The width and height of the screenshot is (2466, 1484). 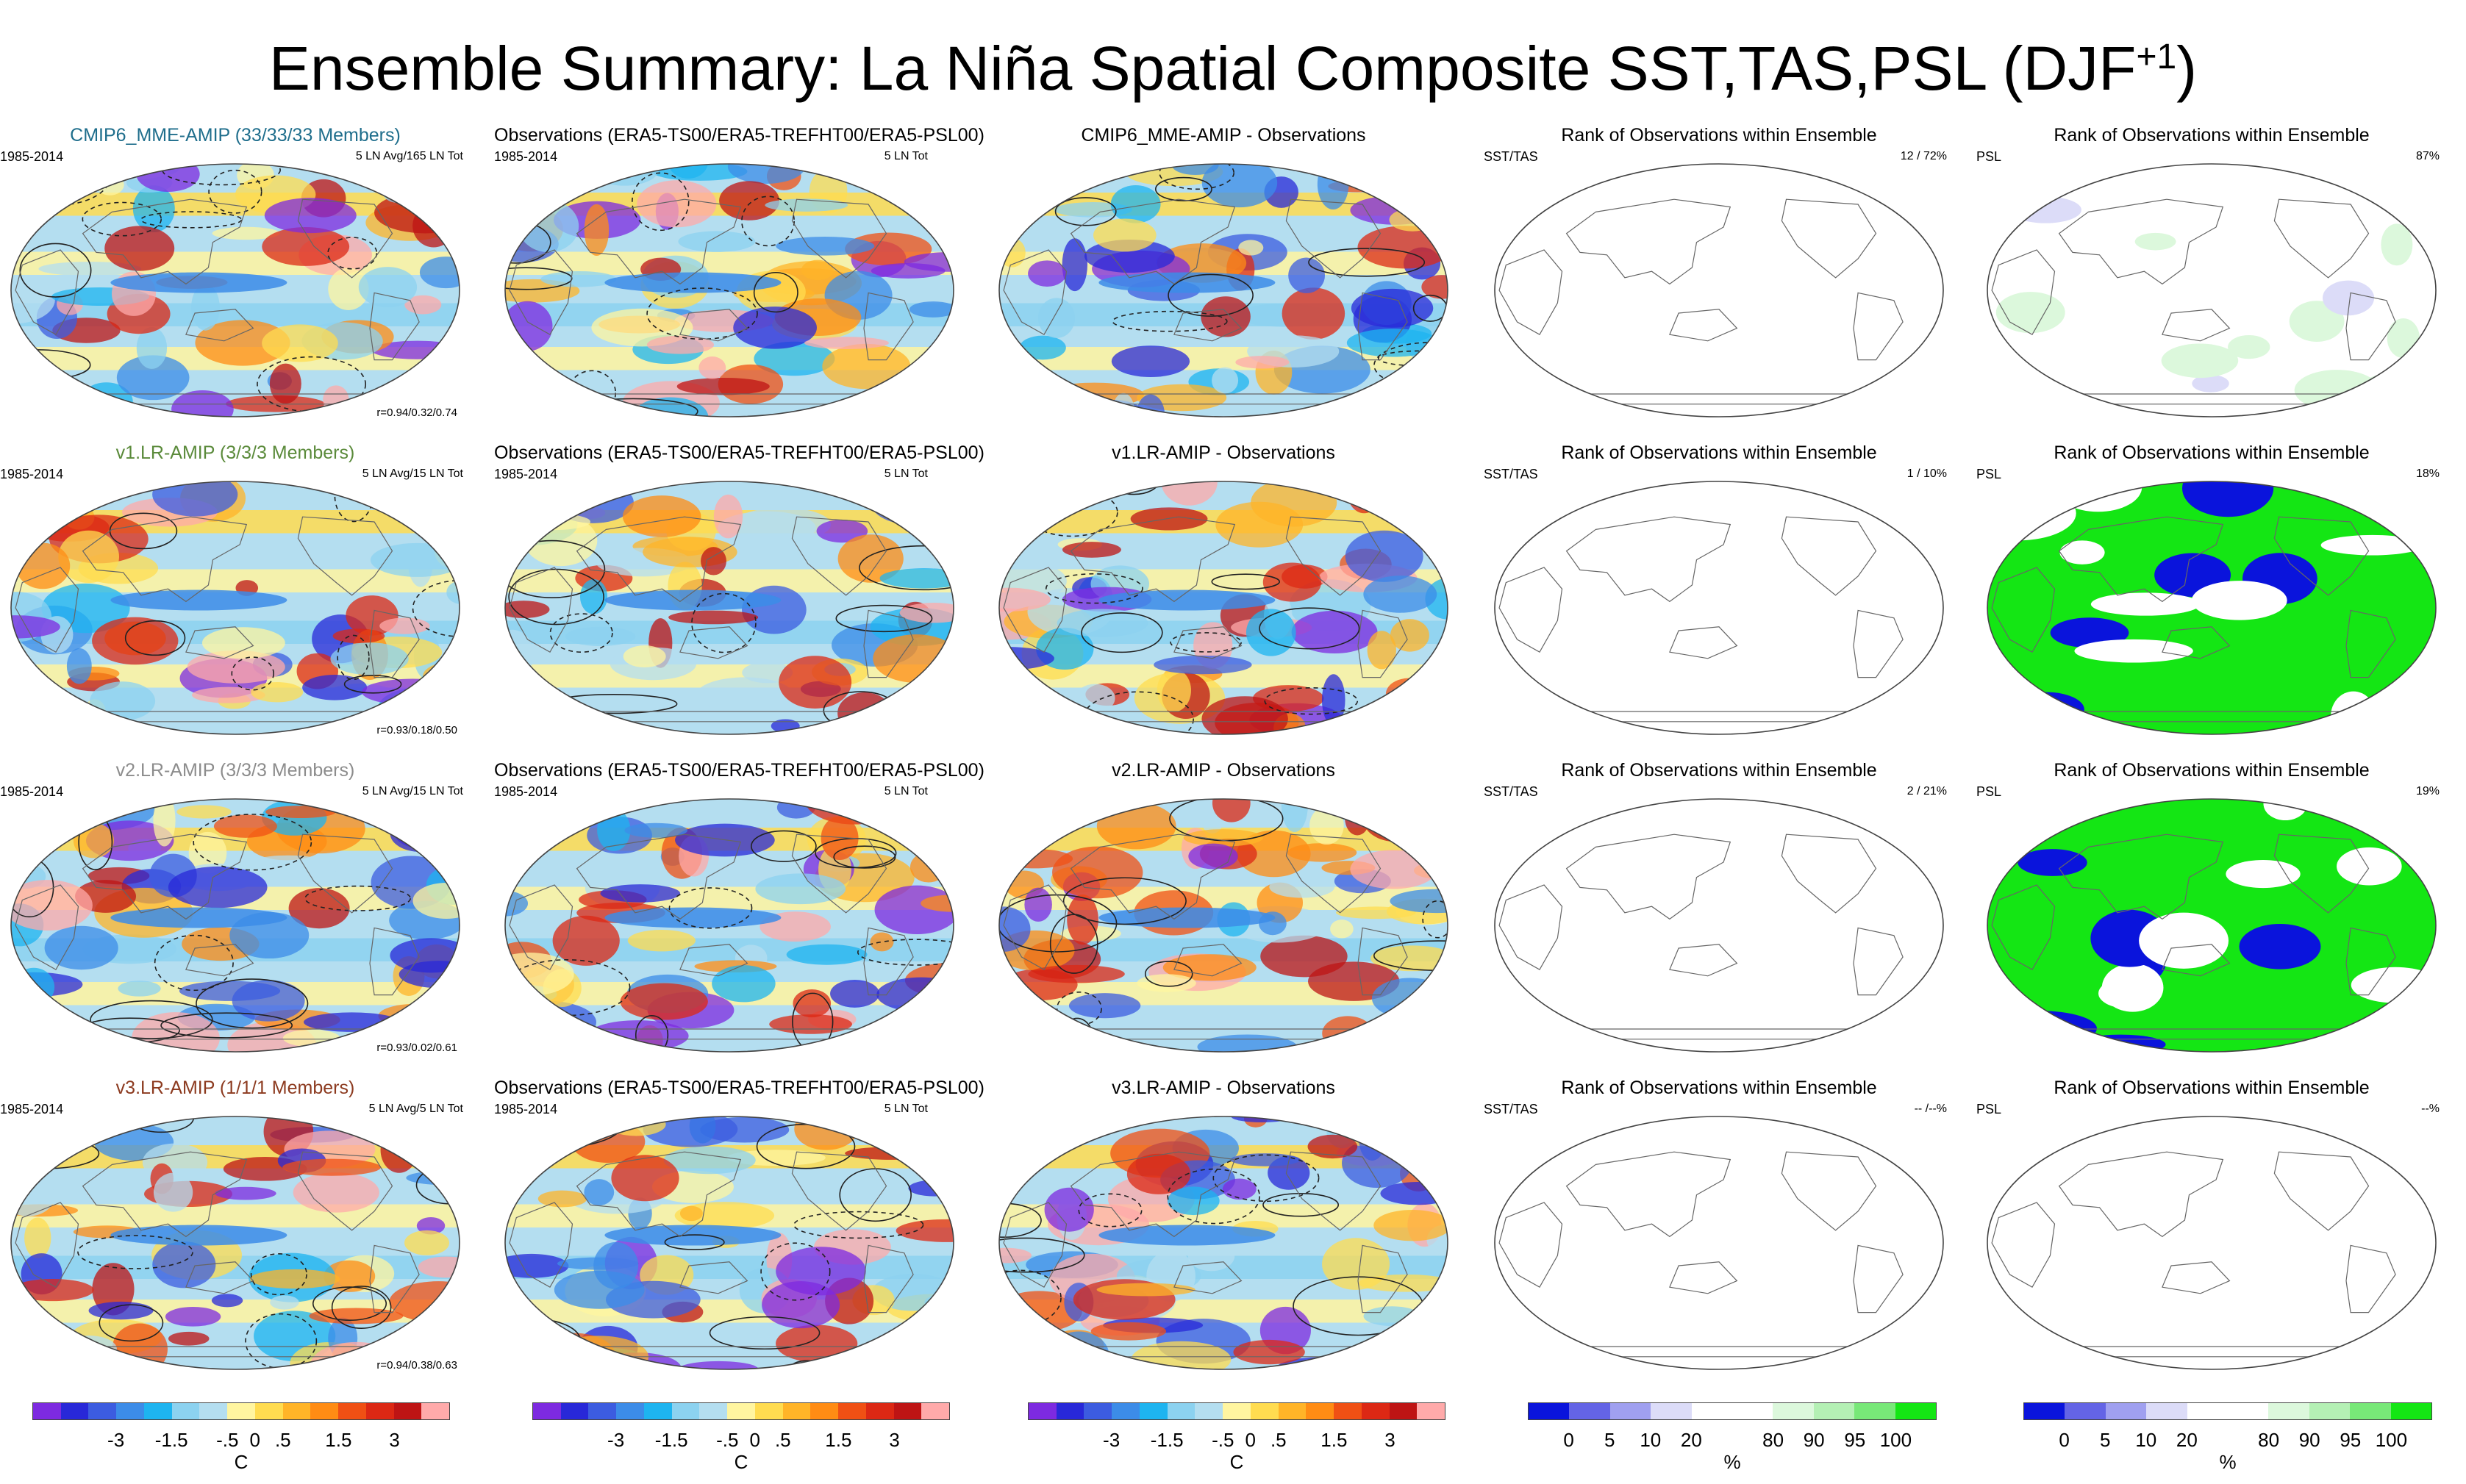 I want to click on colorbar-tick-label: 1.5, so click(x=838, y=1440).